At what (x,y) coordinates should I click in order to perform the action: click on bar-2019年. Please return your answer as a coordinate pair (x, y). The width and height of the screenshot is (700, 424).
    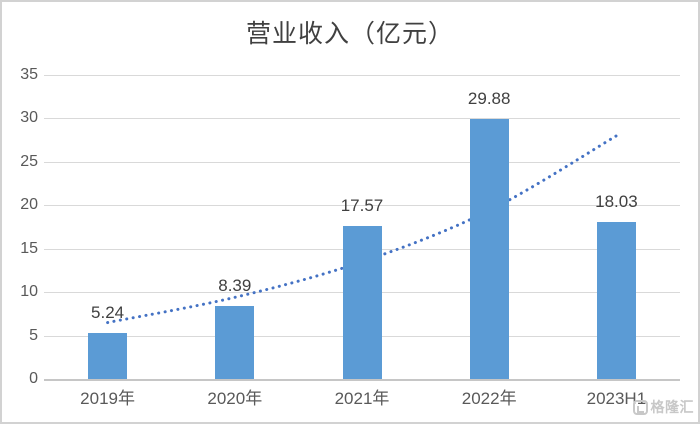
    Looking at the image, I should click on (108, 356).